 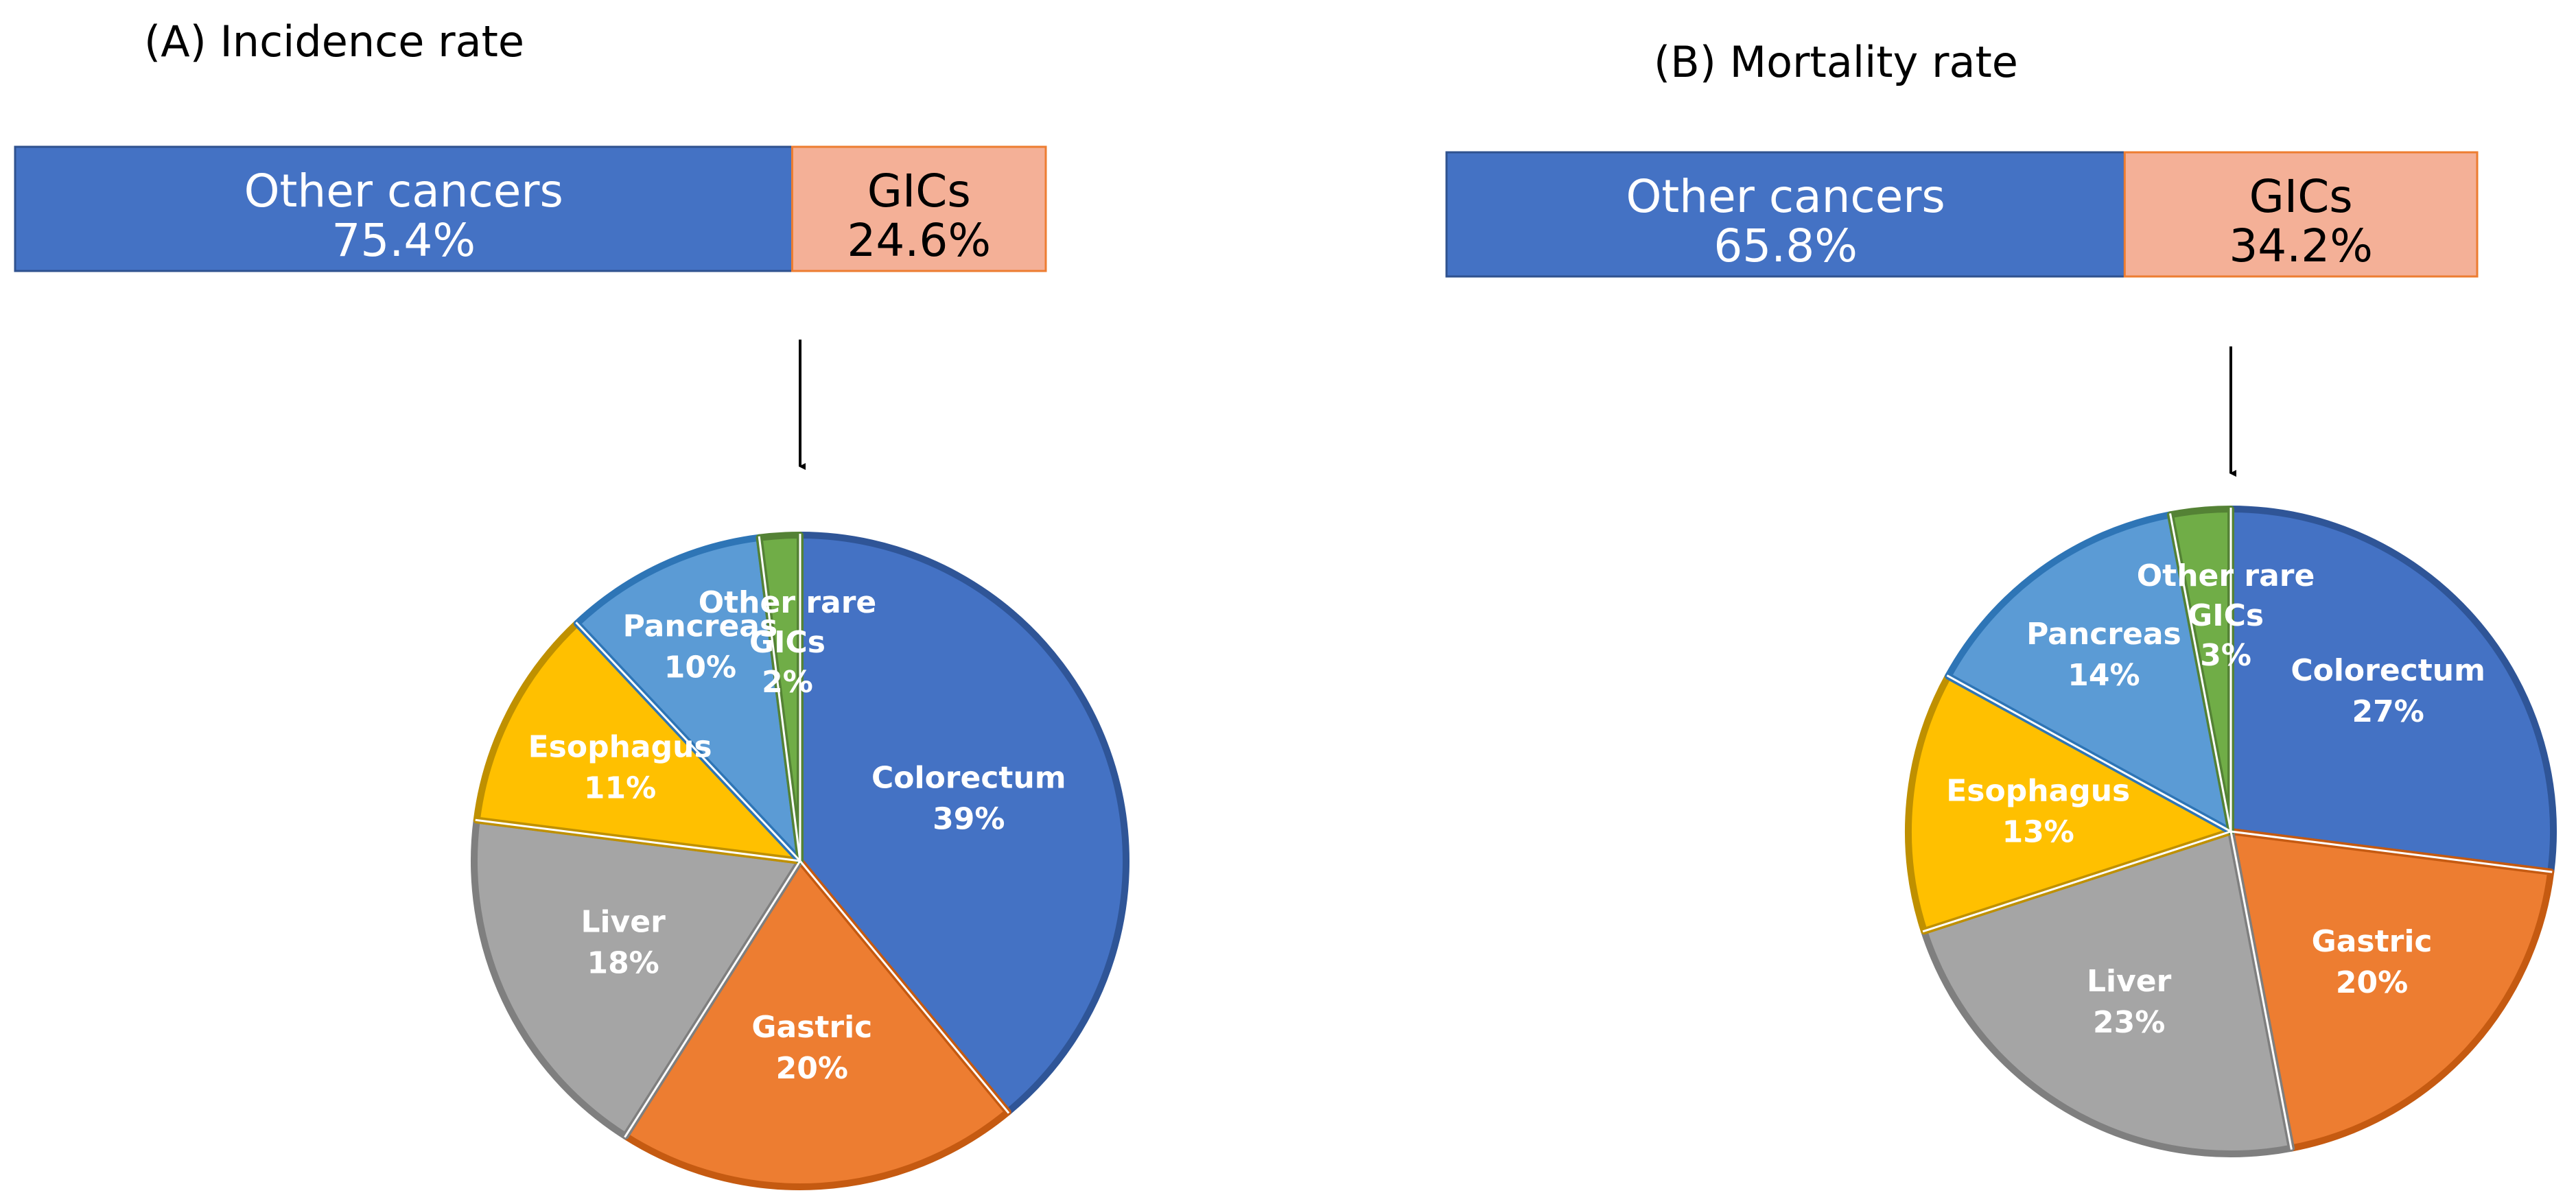 What do you see at coordinates (1836, 62) in the screenshot?
I see `panel-b-title: (B) Mortality rate` at bounding box center [1836, 62].